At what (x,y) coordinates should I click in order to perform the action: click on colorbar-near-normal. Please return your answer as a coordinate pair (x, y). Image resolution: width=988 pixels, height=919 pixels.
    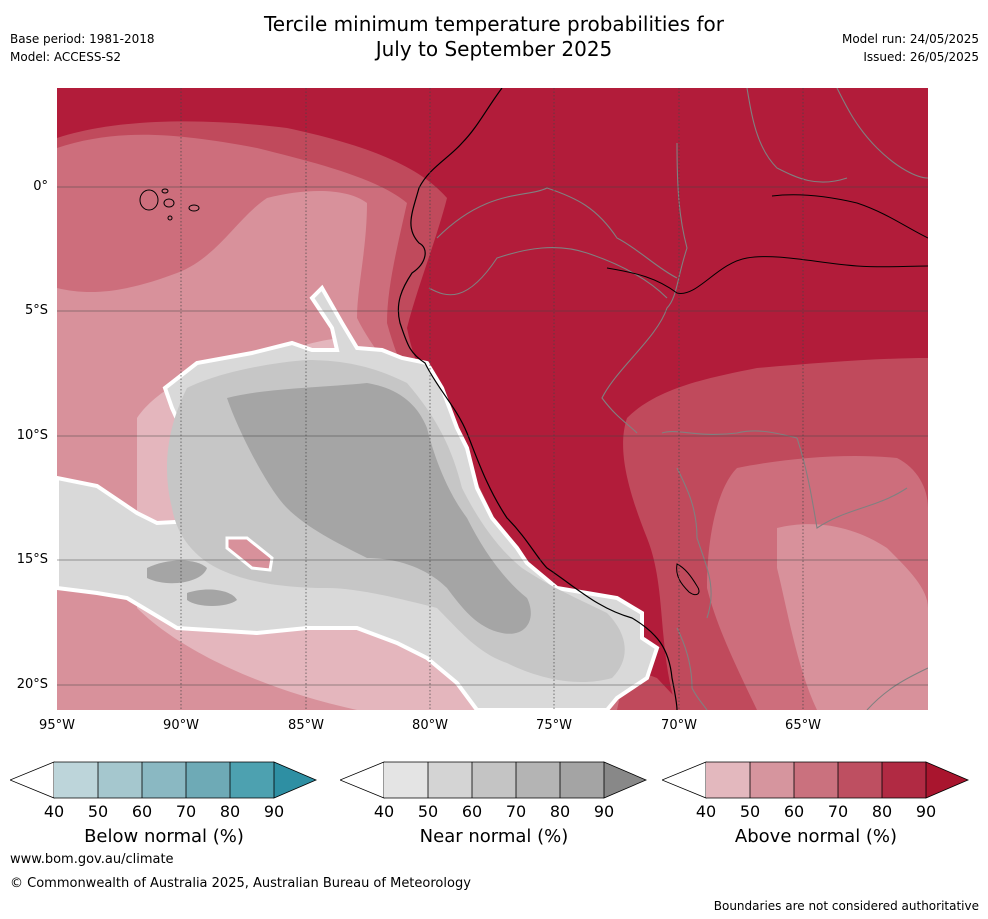
    Looking at the image, I should click on (494, 780).